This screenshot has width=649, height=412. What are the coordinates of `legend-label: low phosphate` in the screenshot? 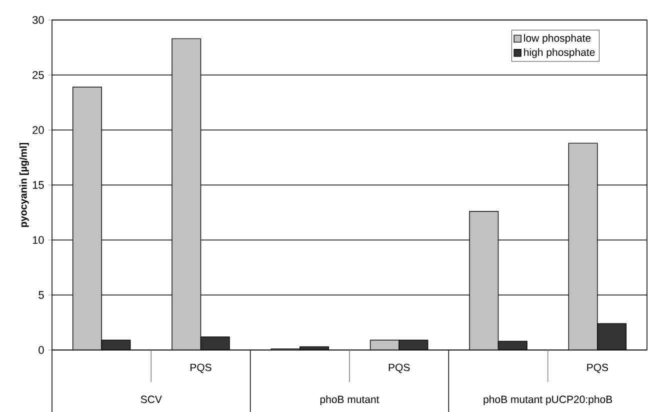 It's located at (557, 39).